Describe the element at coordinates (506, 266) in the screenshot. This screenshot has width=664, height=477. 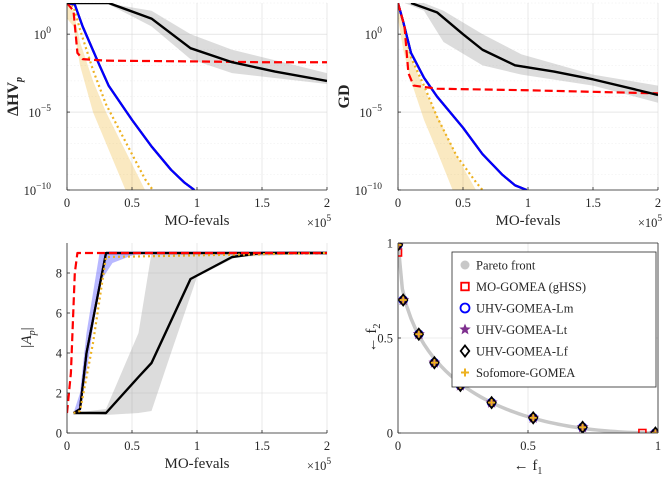
I see `legend-label: Pareto front` at that location.